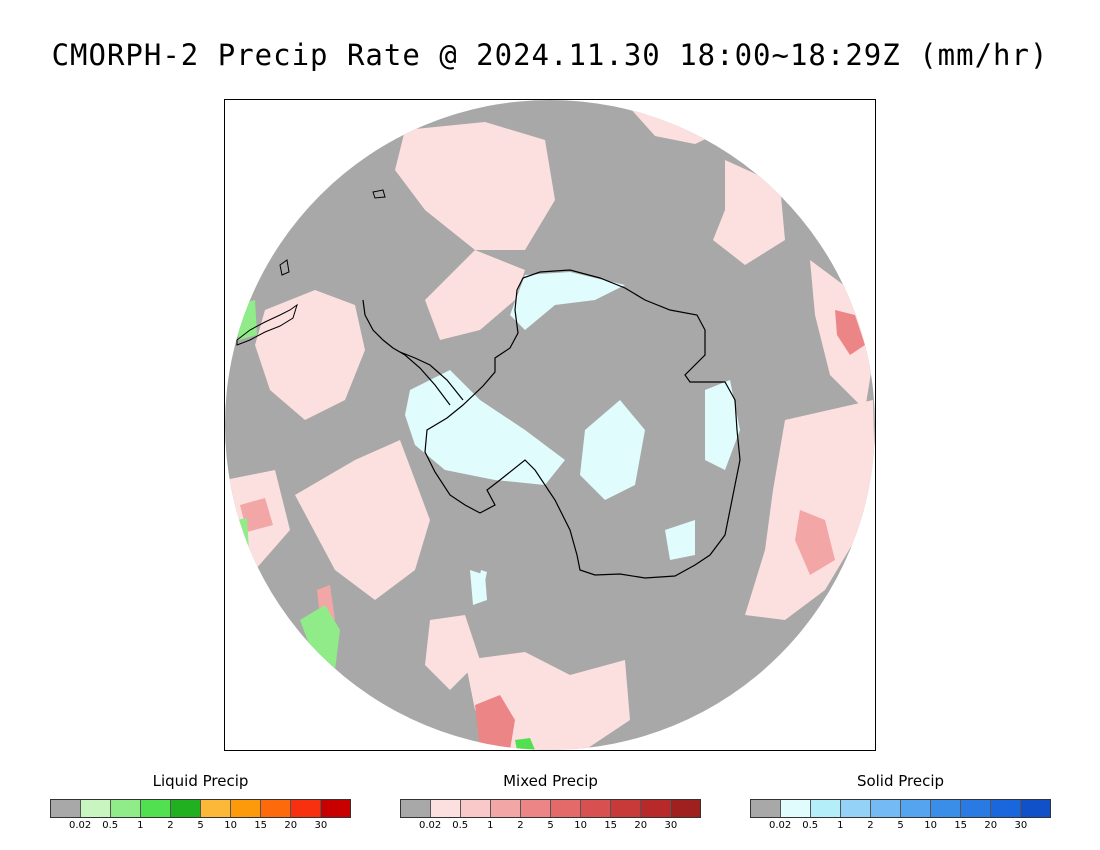  I want to click on south-america-coastline, so click(267, 324).